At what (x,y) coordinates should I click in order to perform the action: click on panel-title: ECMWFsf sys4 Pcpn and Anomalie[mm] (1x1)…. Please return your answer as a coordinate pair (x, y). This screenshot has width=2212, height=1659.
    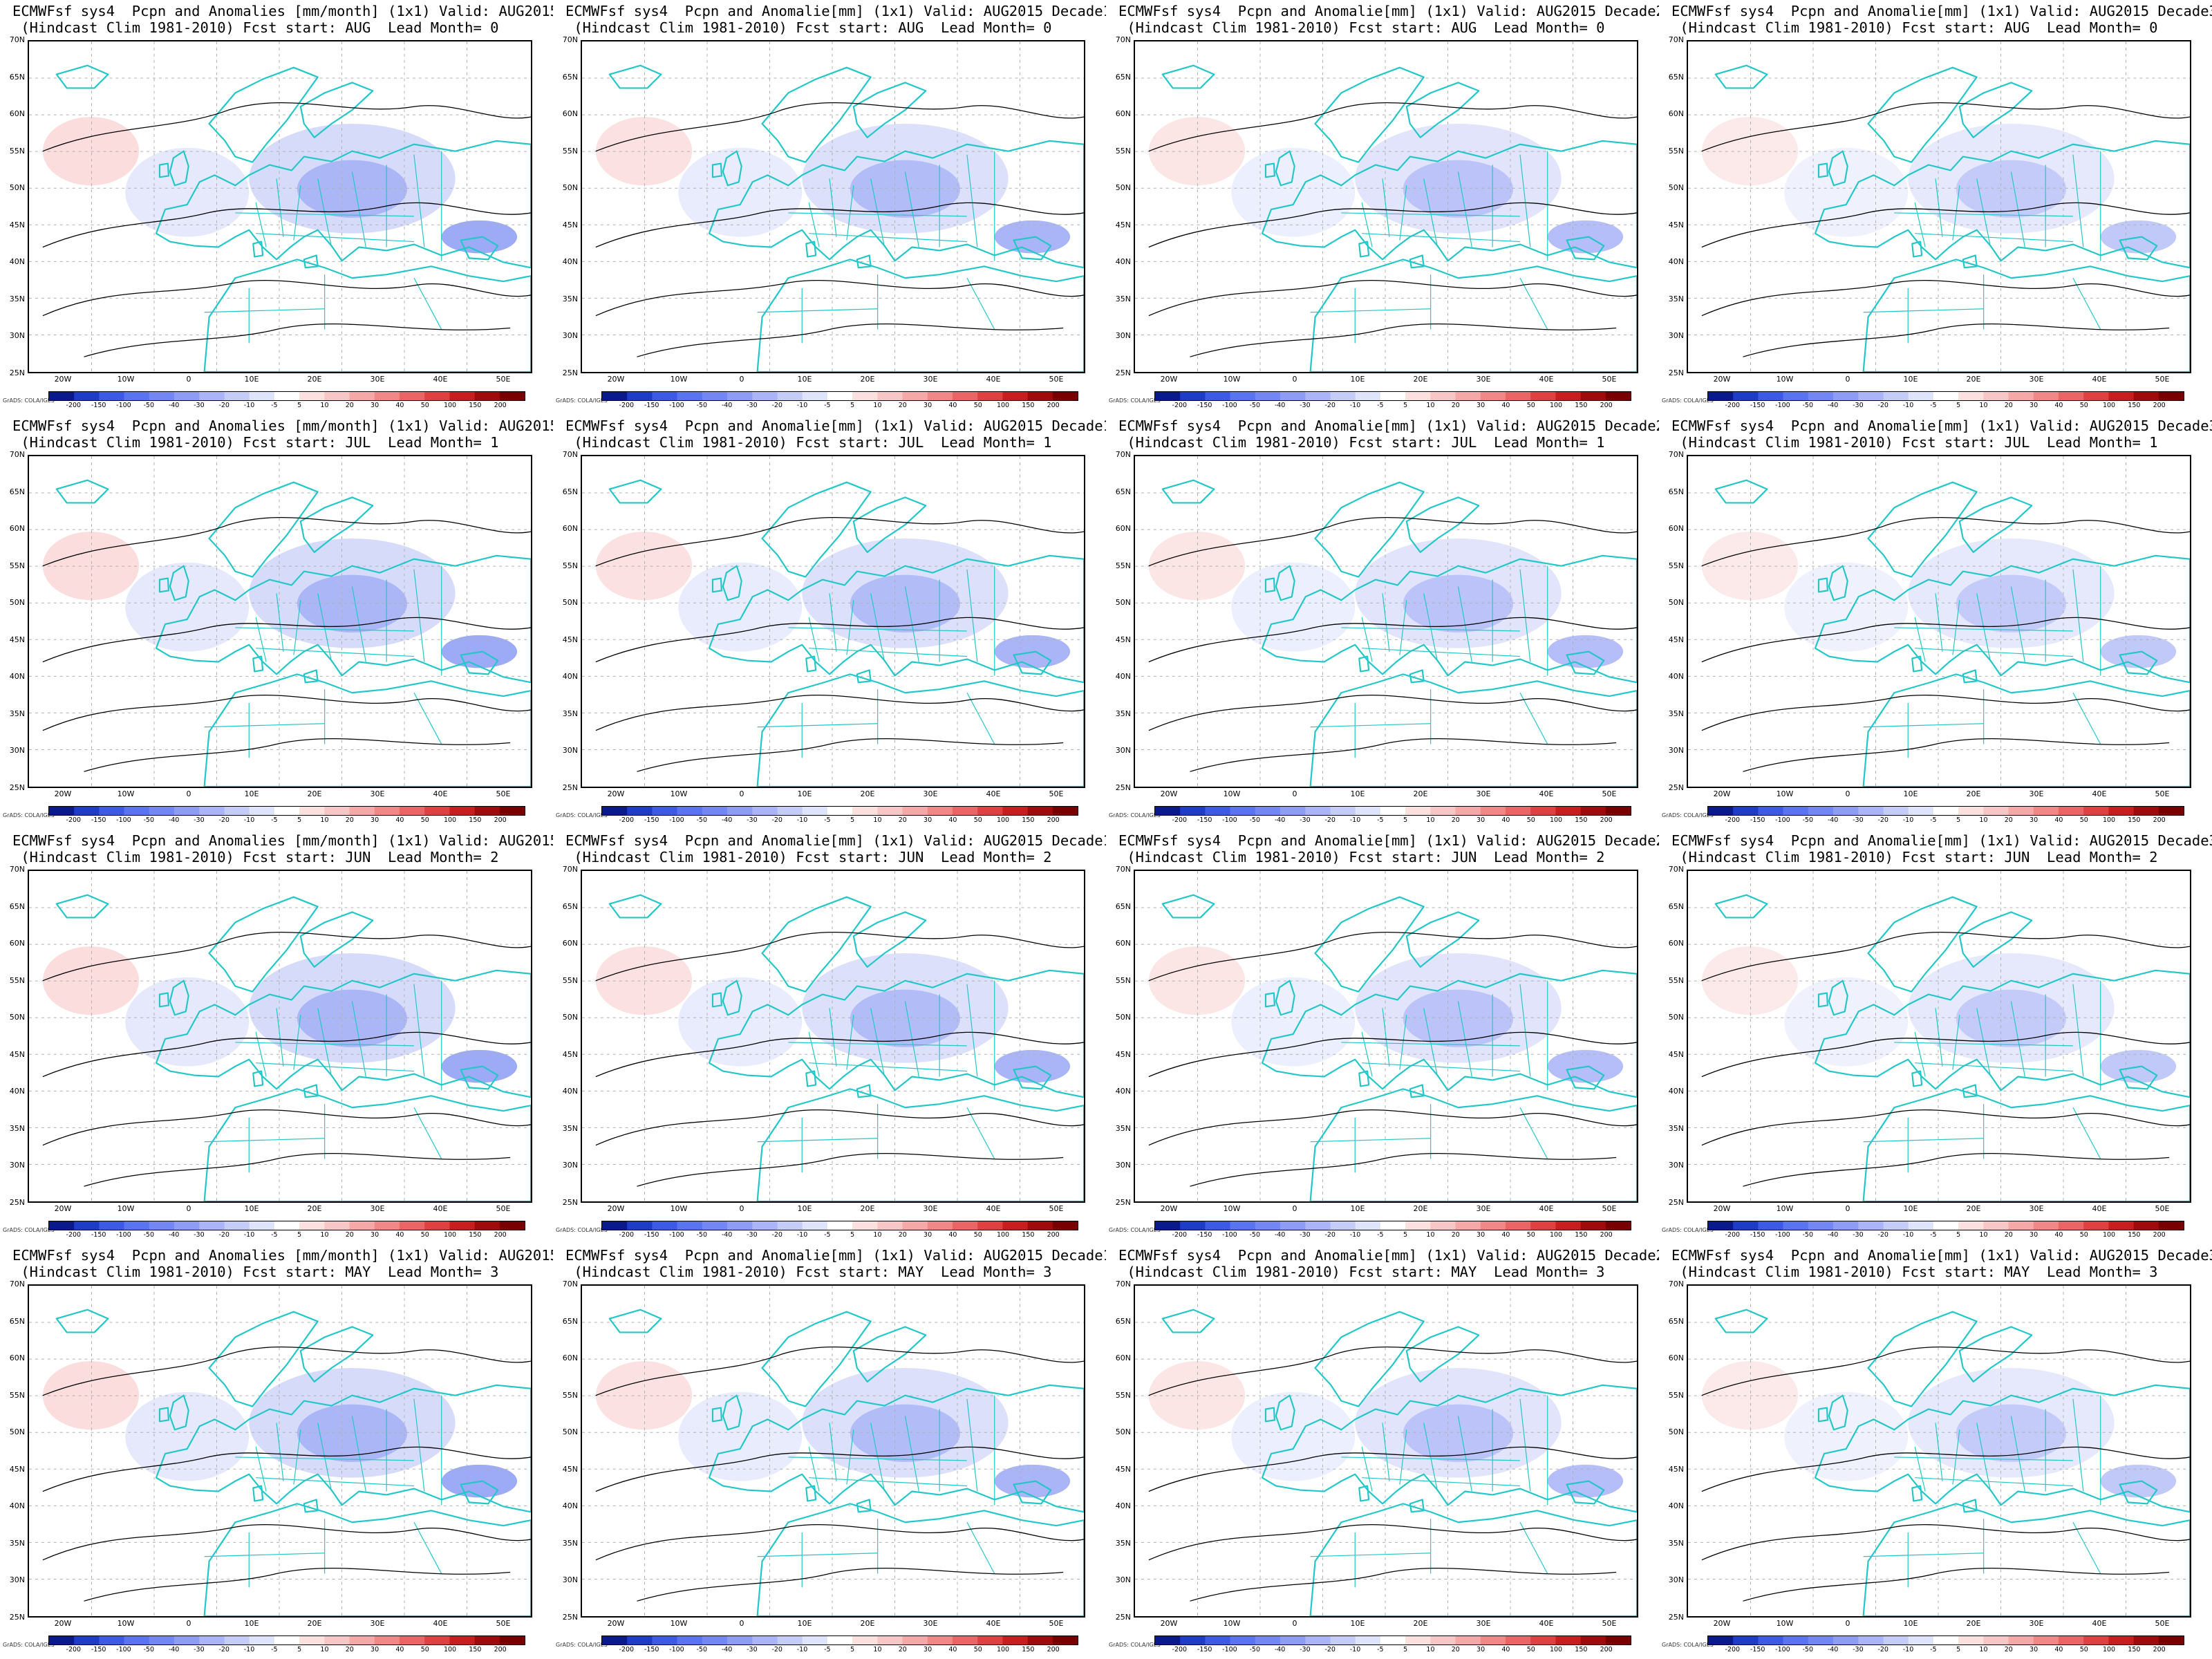
    Looking at the image, I should click on (1388, 848).